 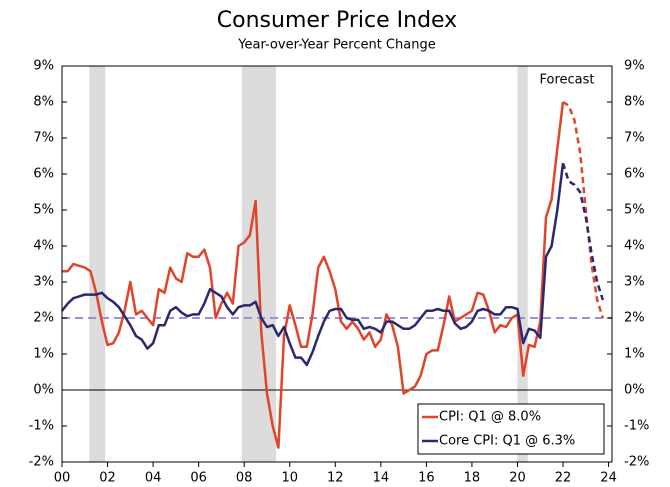 I want to click on y2-tick-label: -2%, so click(x=636, y=462).